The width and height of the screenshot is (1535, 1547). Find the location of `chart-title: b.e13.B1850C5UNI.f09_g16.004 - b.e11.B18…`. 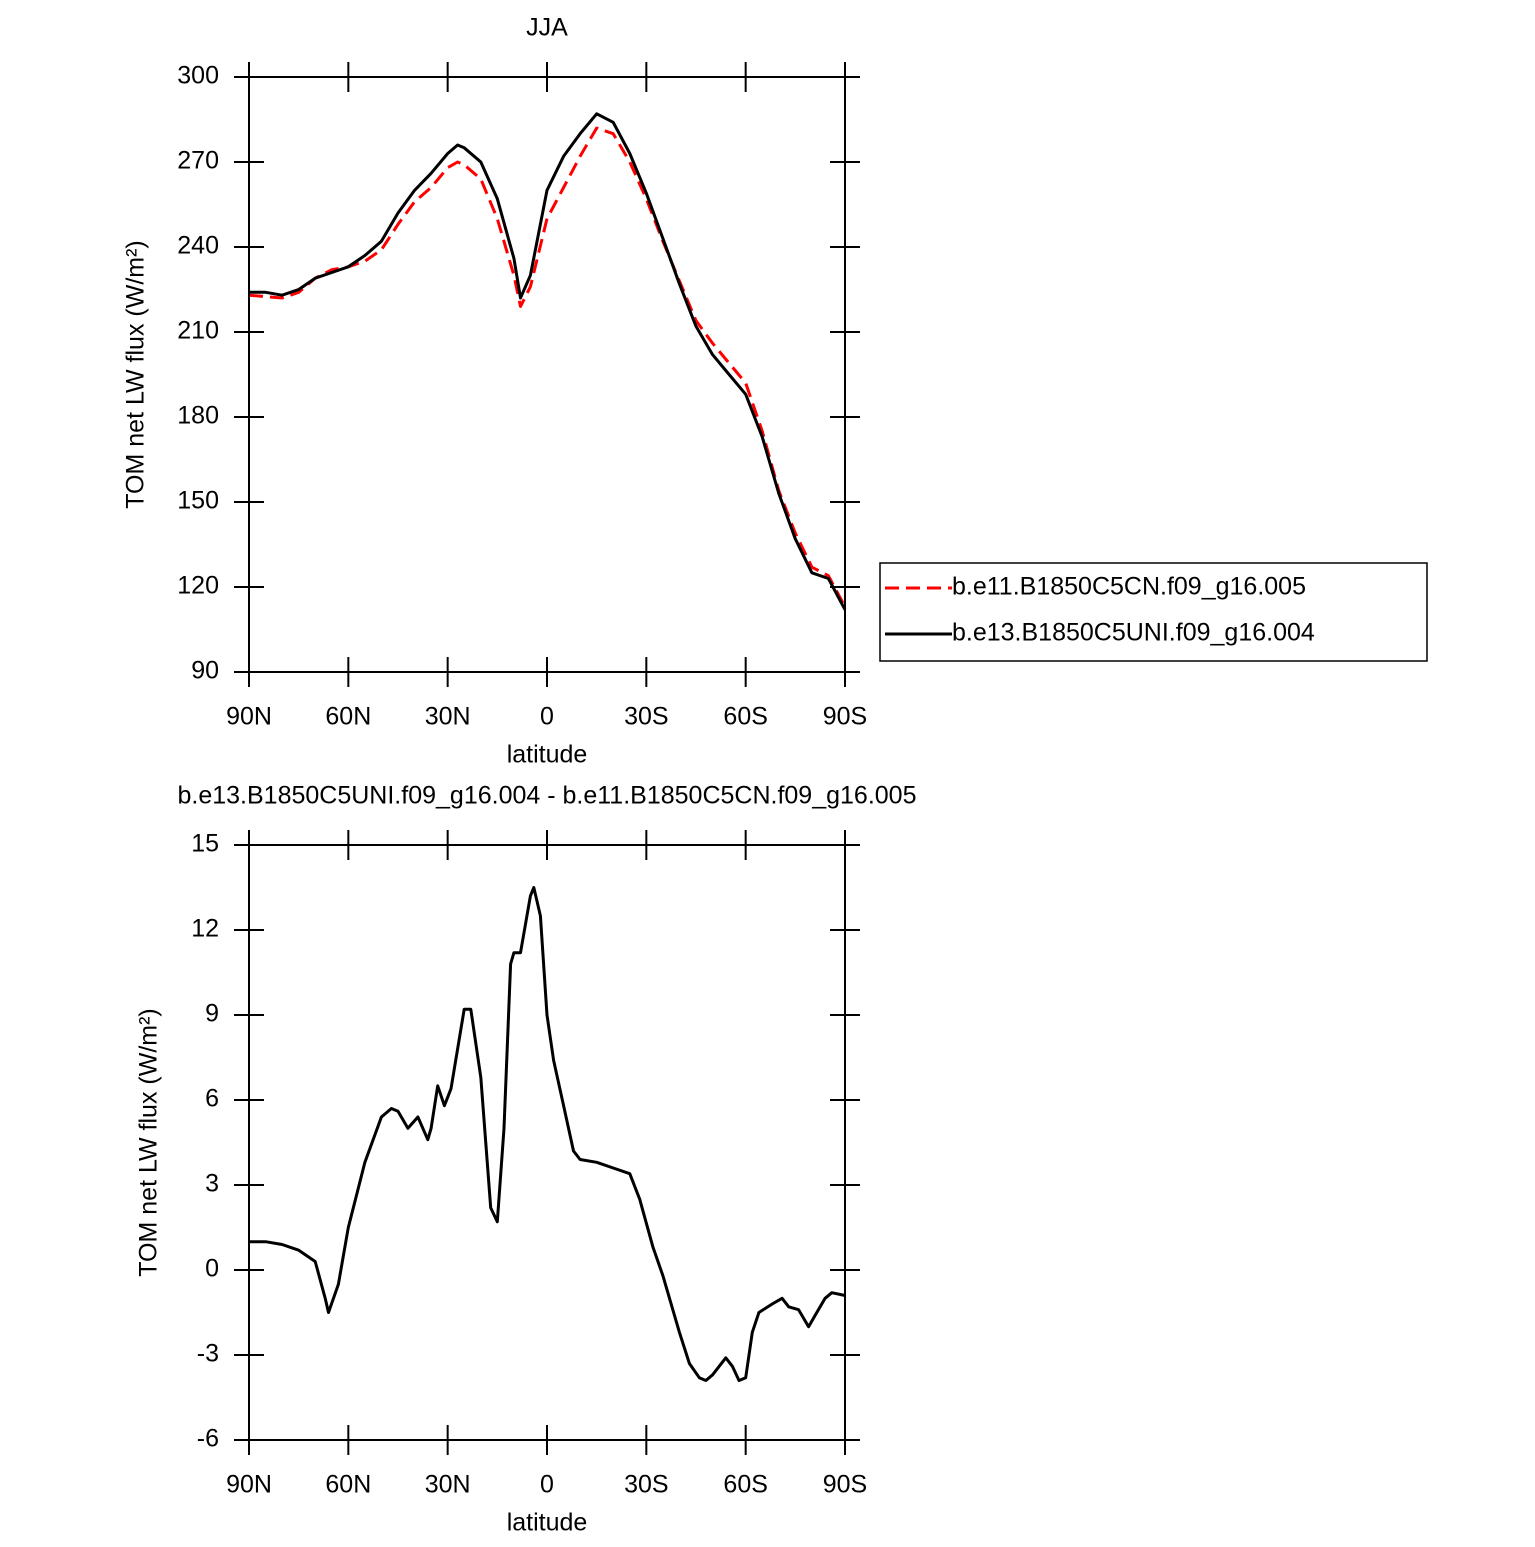

chart-title: b.e13.B1850C5UNI.f09_g16.004 - b.e11.B18… is located at coordinates (547, 796).